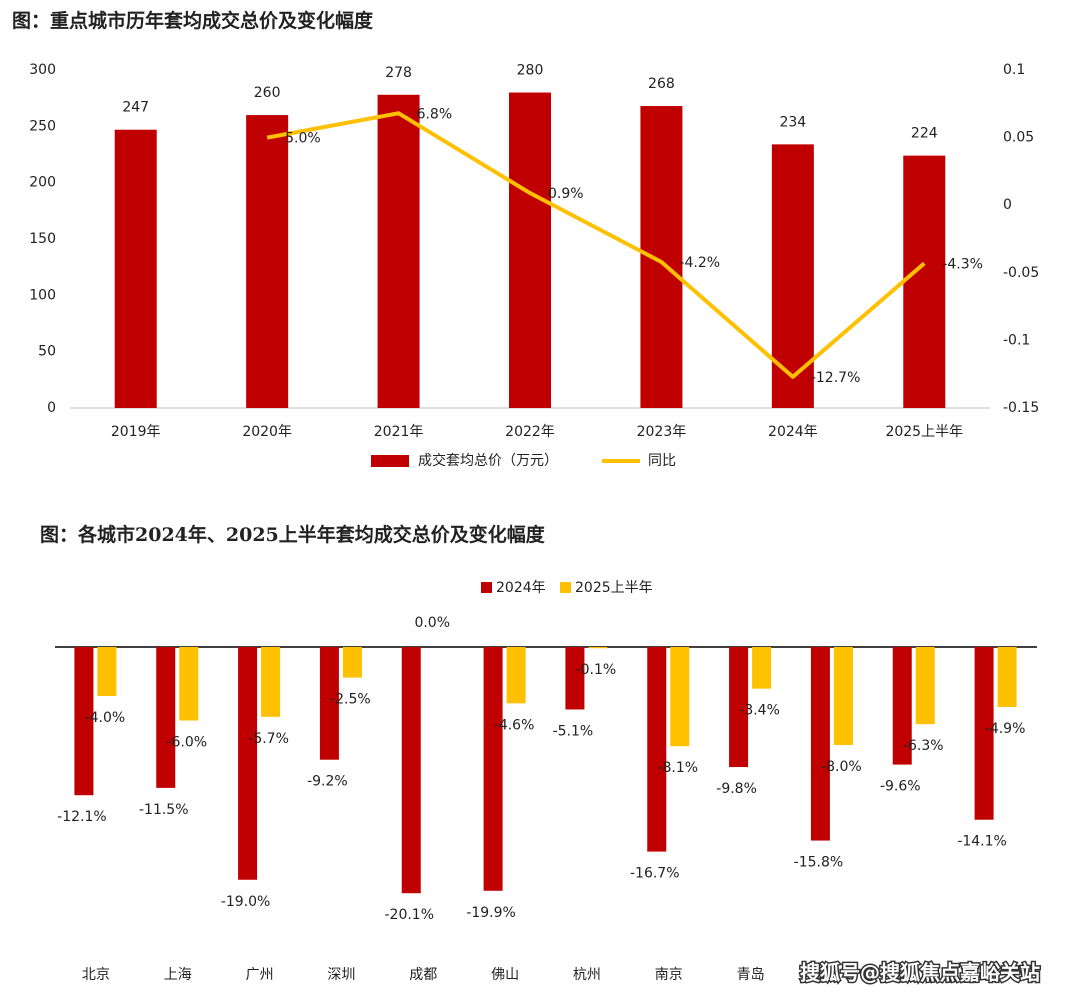 The height and width of the screenshot is (999, 1065). Describe the element at coordinates (341, 975) in the screenshot. I see `x-tick-label: 深圳` at that location.